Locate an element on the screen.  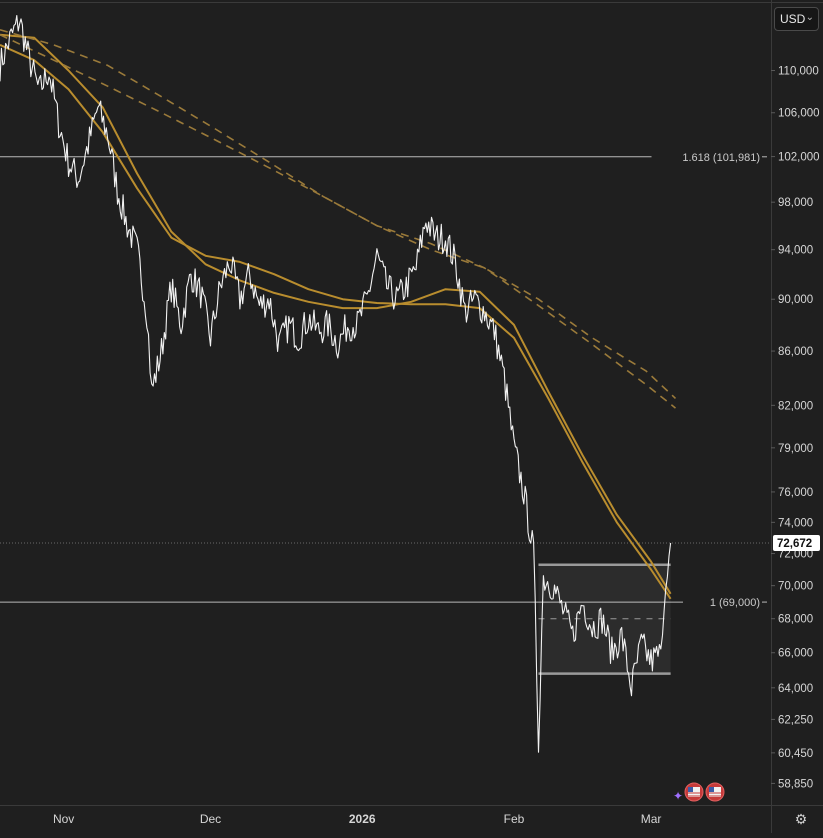
y-axis-label: 76,000 is located at coordinates (795, 493).